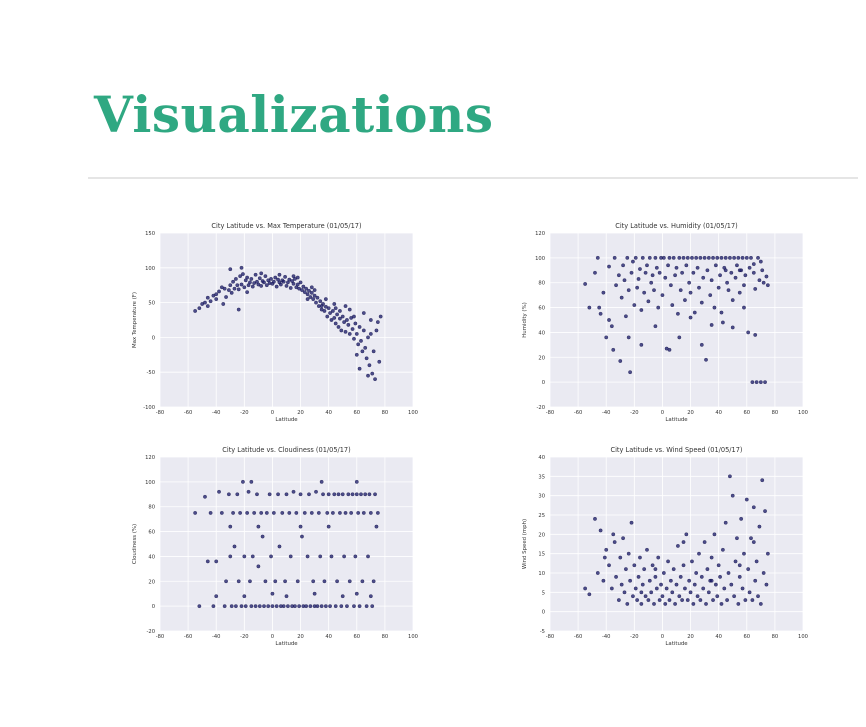 This screenshot has height=727, width=866. What do you see at coordinates (150, 483) in the screenshot?
I see `y-tick-label: 100` at bounding box center [150, 483].